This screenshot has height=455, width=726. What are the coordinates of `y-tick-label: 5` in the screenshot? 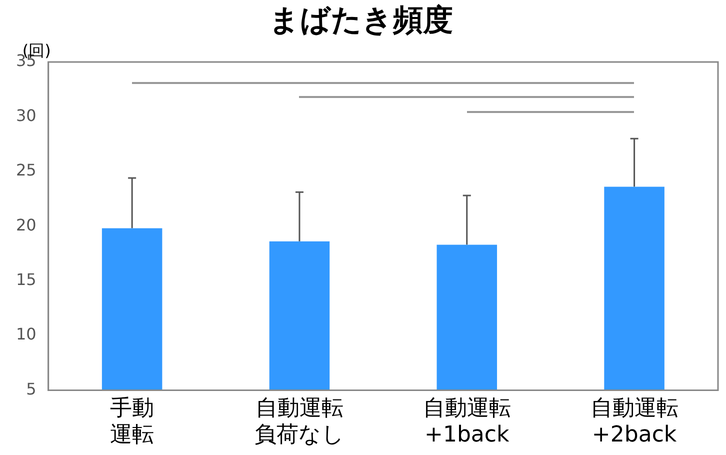 It's located at (31, 388).